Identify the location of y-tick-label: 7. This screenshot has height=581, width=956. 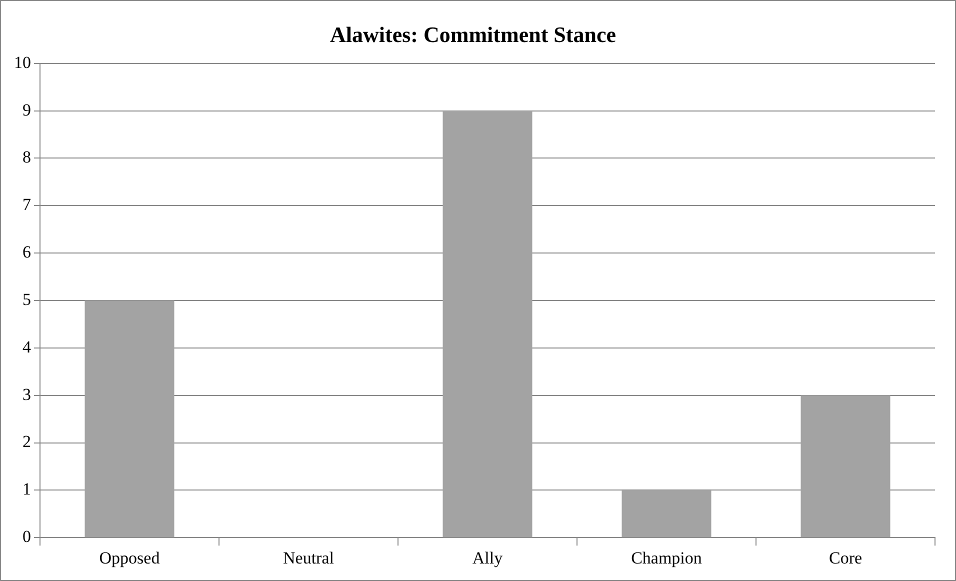
(27, 204).